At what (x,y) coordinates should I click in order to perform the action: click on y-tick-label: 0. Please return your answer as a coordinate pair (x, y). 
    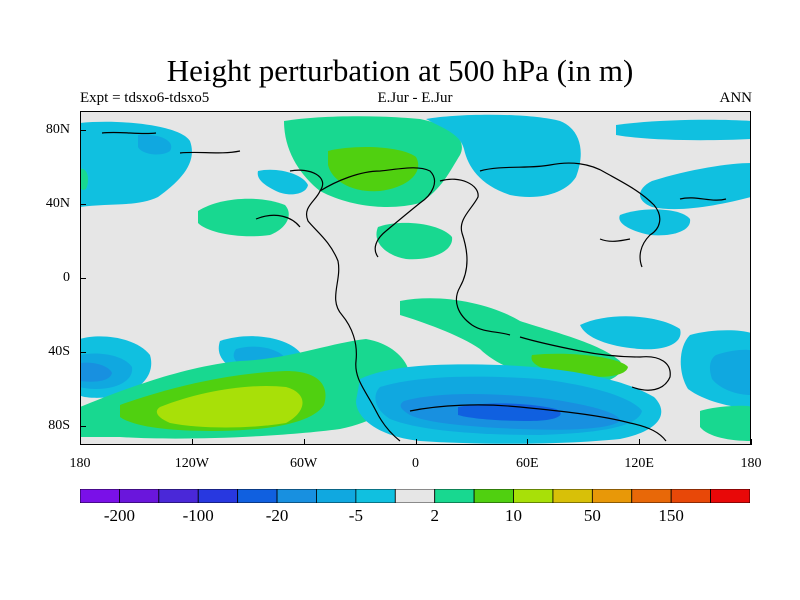
    Looking at the image, I should click on (66, 277).